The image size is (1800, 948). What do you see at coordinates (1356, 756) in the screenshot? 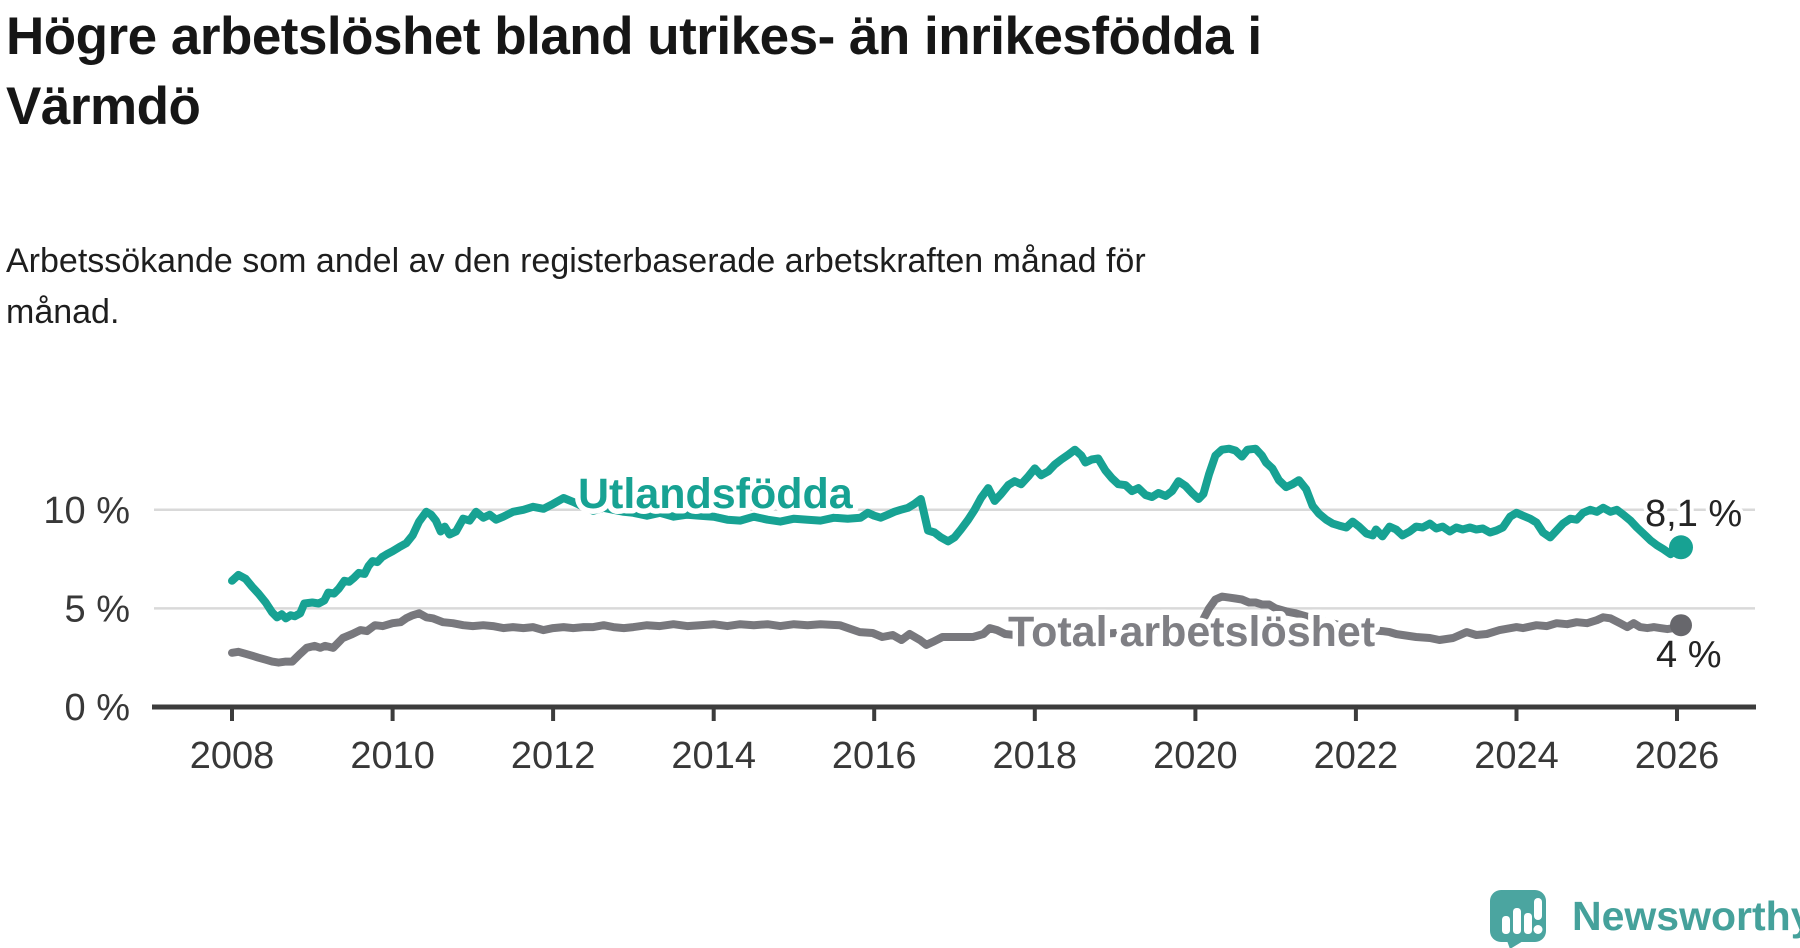
I see `x-tick-label: 2022` at bounding box center [1356, 756].